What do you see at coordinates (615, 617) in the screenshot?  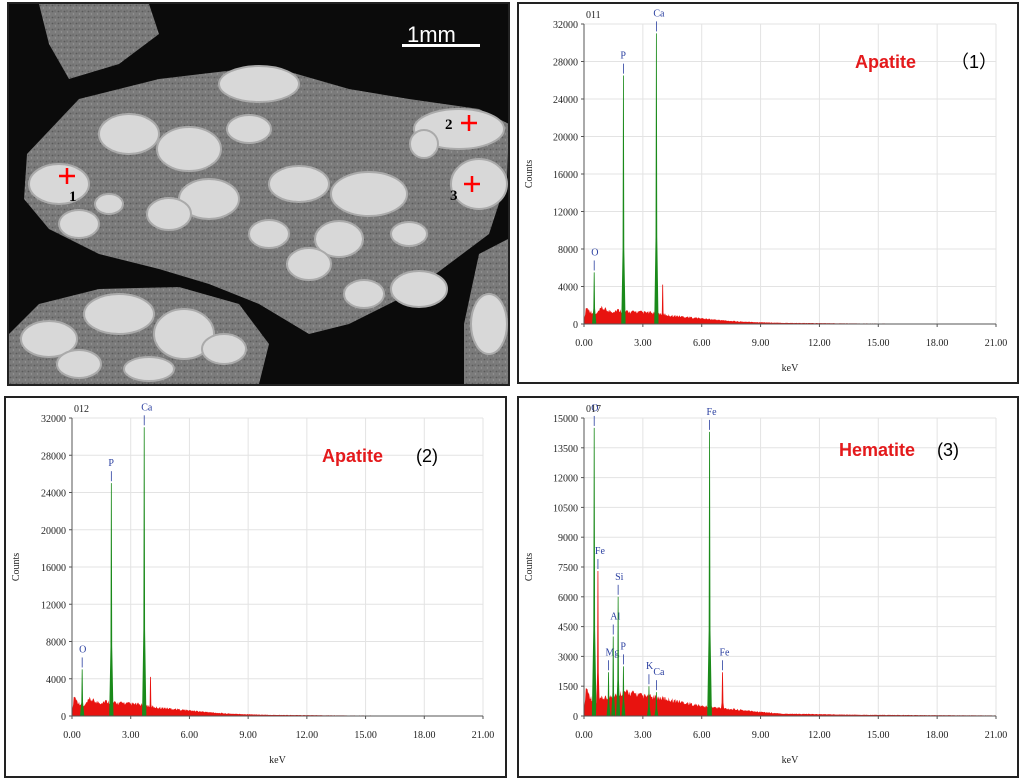 I see `peak-label-al: Al` at bounding box center [615, 617].